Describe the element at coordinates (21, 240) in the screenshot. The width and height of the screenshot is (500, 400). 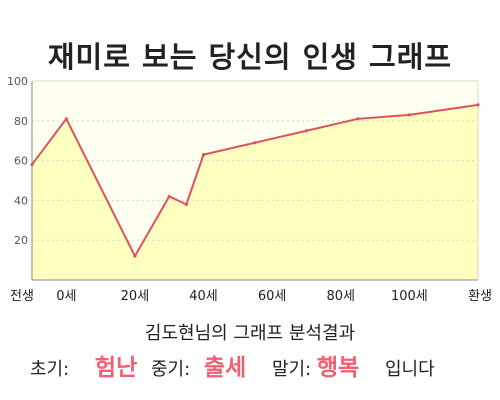
I see `y-tick-label: 20` at that location.